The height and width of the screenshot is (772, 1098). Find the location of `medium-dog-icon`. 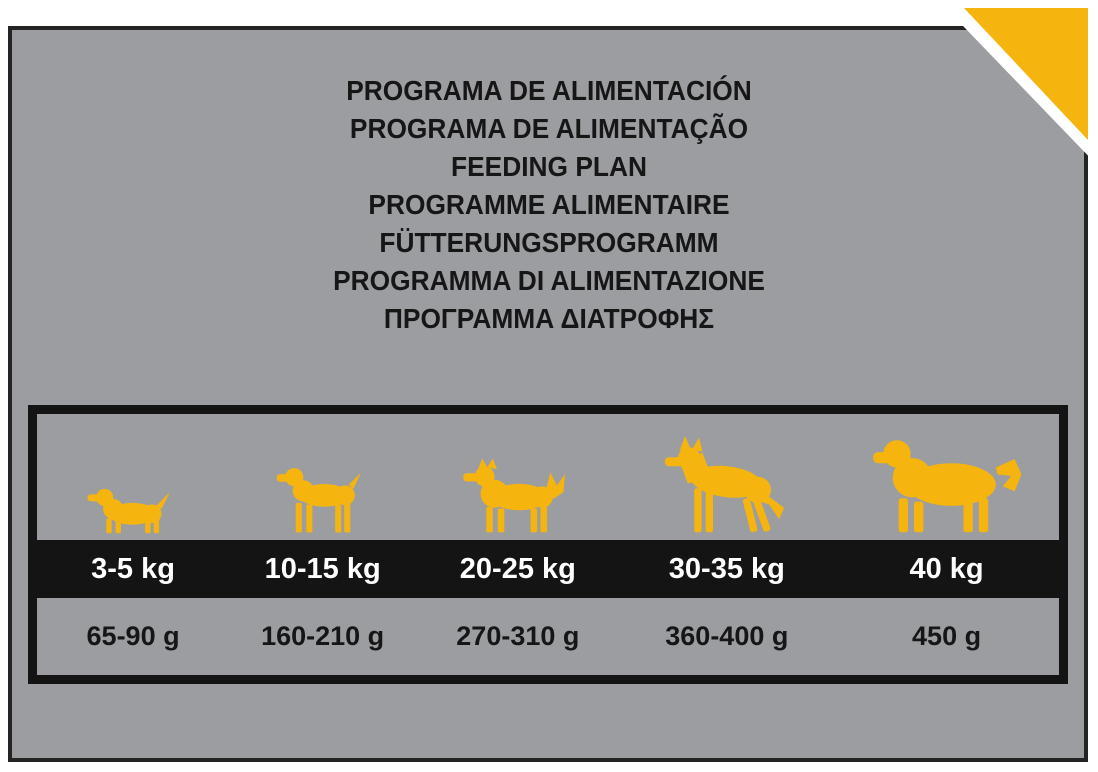

medium-dog-icon is located at coordinates (319, 500).